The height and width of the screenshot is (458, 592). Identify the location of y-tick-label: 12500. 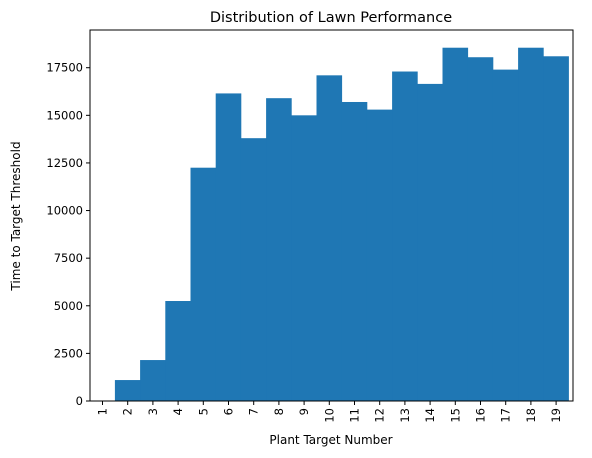
(64, 163).